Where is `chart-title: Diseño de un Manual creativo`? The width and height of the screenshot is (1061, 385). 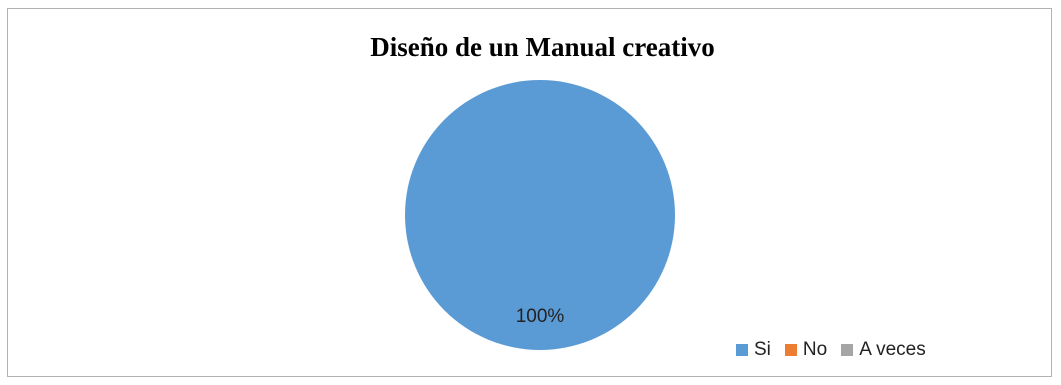 chart-title: Diseño de un Manual creativo is located at coordinates (542, 47).